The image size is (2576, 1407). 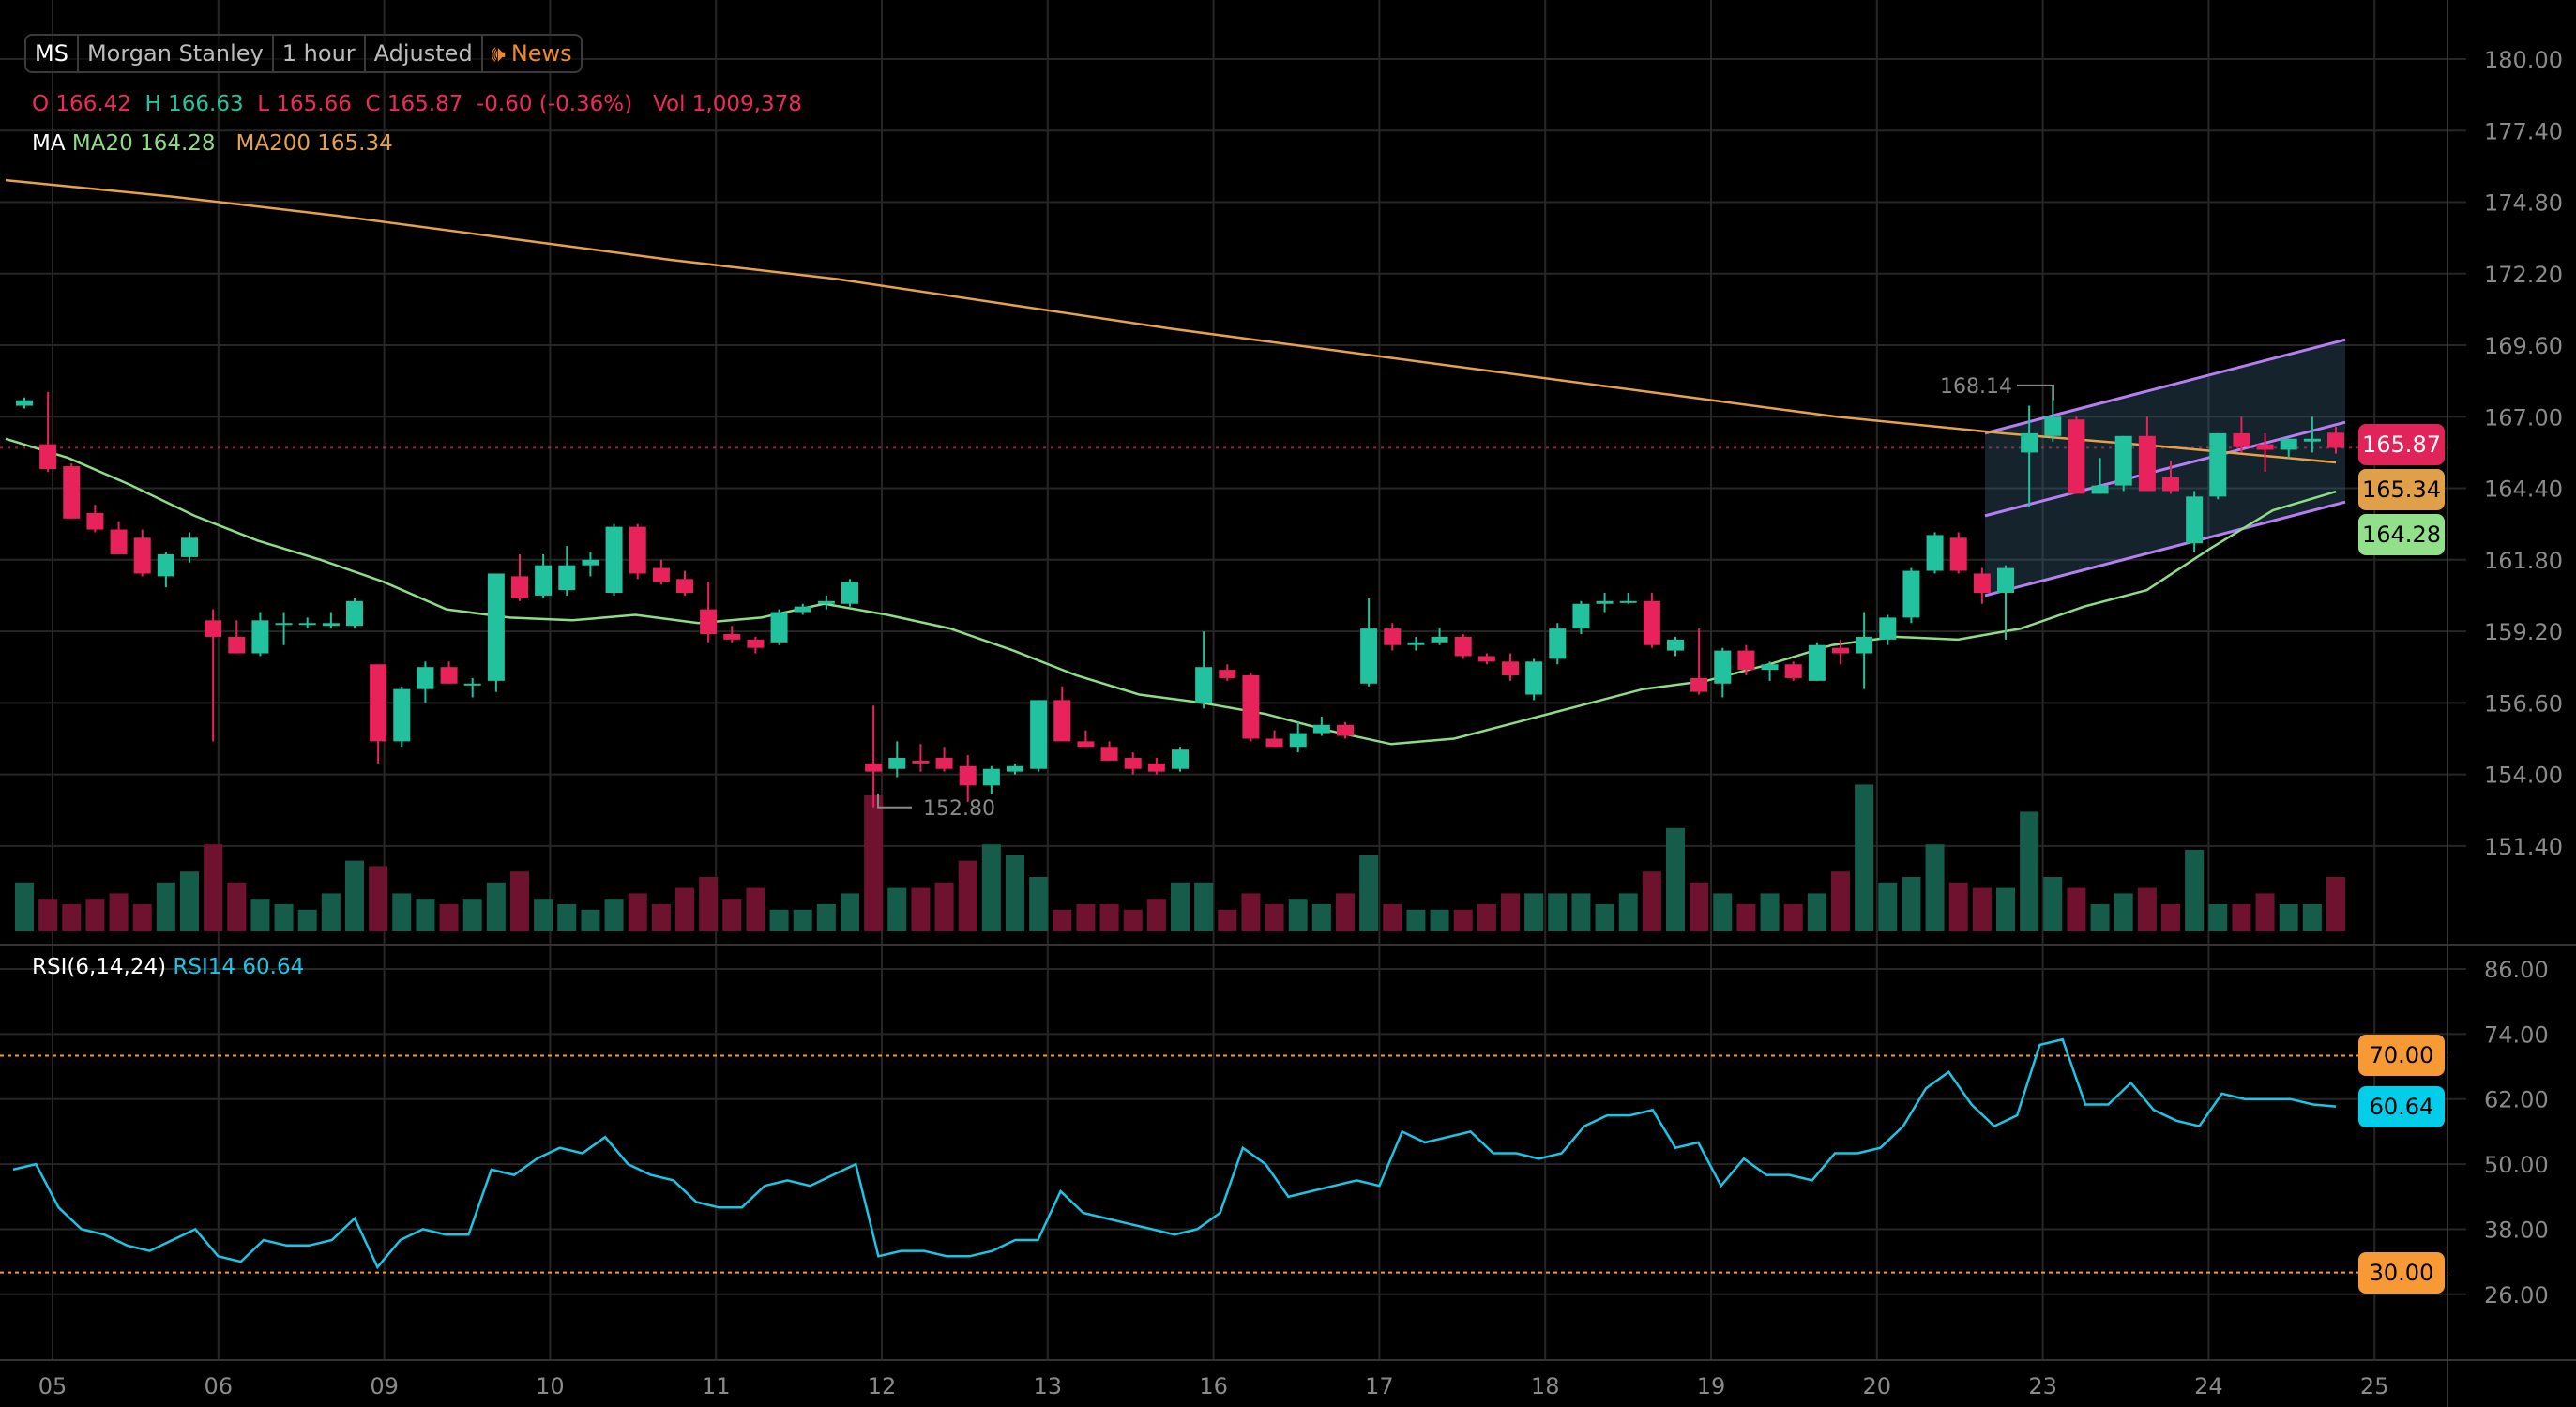 I want to click on rsi-tick-label: 86.00, so click(x=2516, y=970).